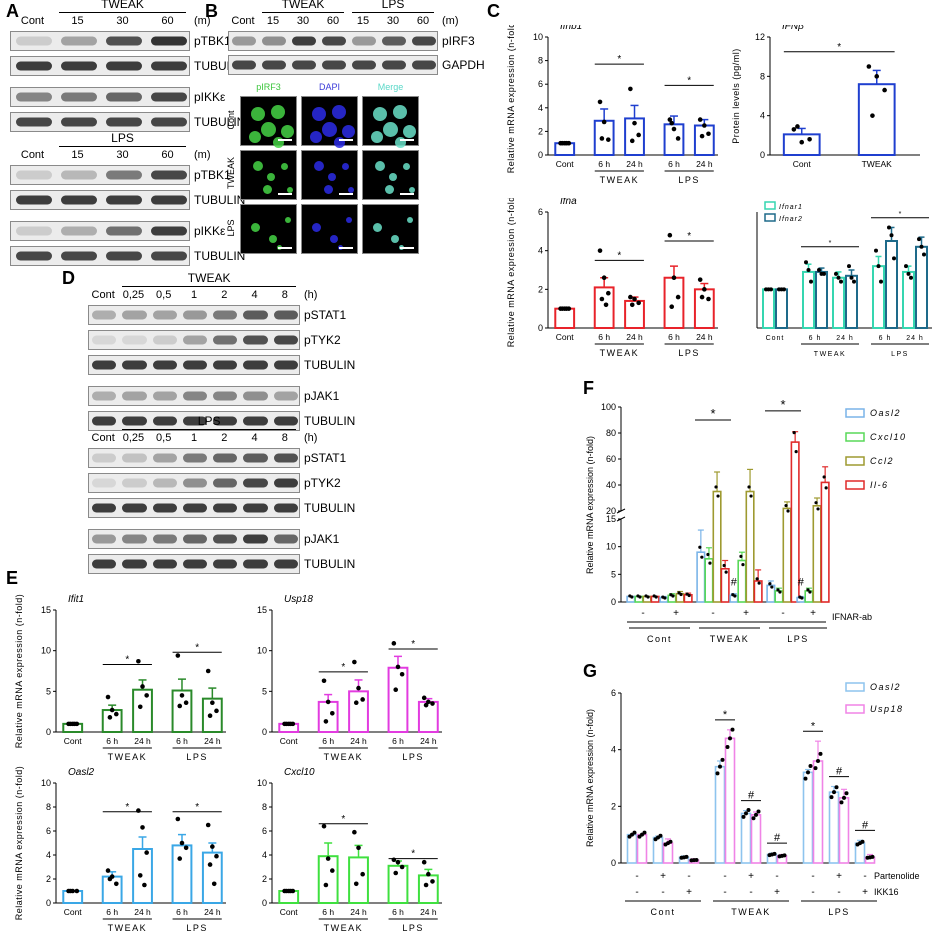 This screenshot has height=937, width=941. I want to click on y-axis-label: Relative mRNA expression (n-fold), so click(511, 272).